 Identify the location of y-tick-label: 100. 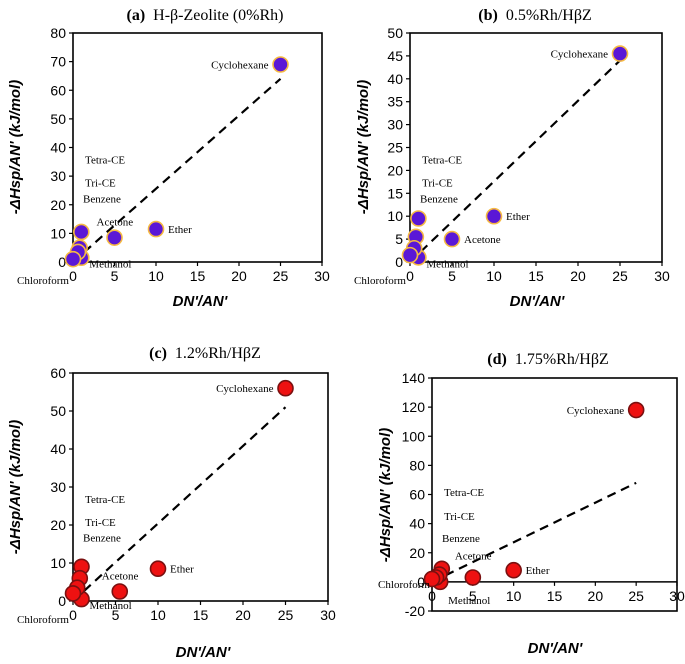
(414, 436).